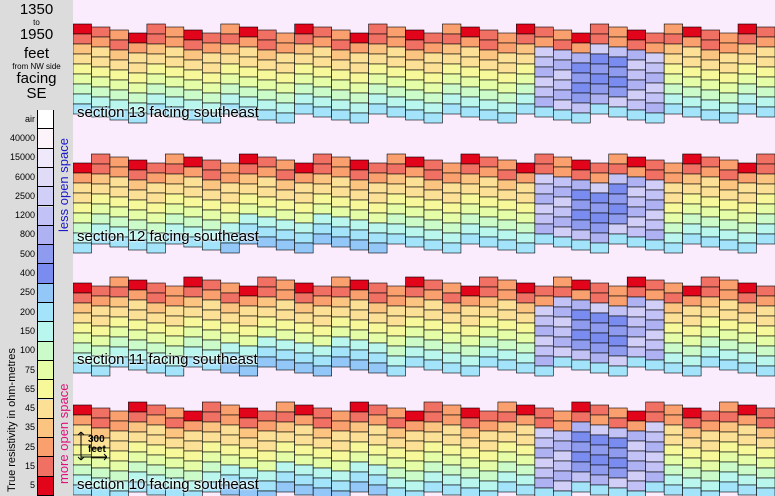  What do you see at coordinates (29, 466) in the screenshot?
I see `legend-label: 15` at bounding box center [29, 466].